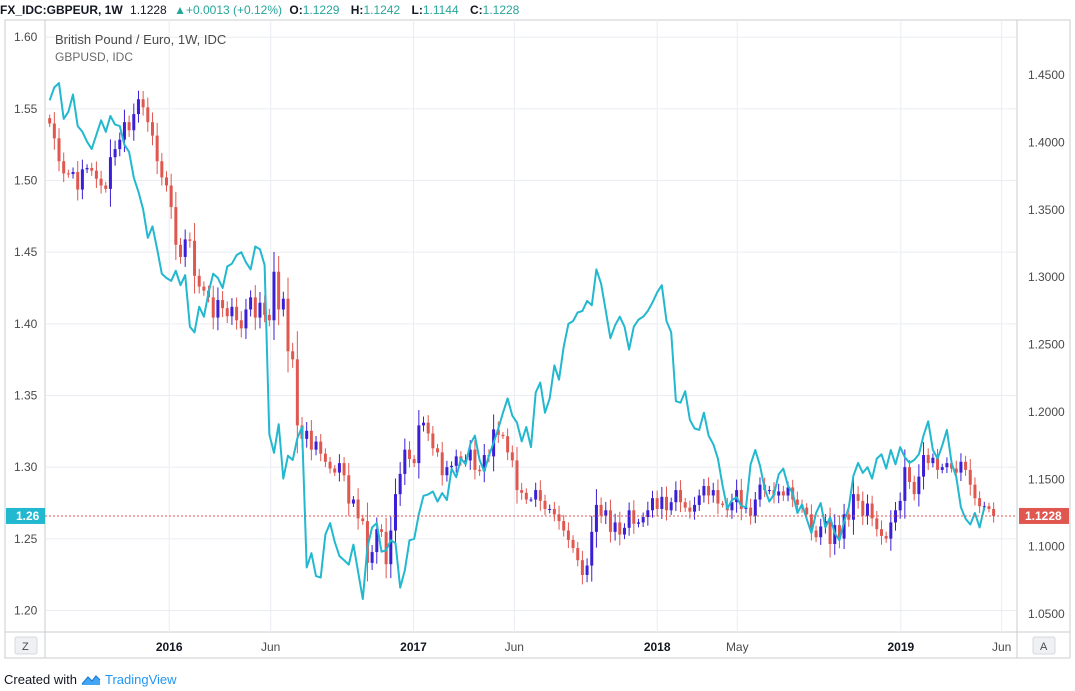 Image resolution: width=1075 pixels, height=691 pixels. I want to click on price-change: ▲+0.0013 (+0.12%), so click(228, 10).